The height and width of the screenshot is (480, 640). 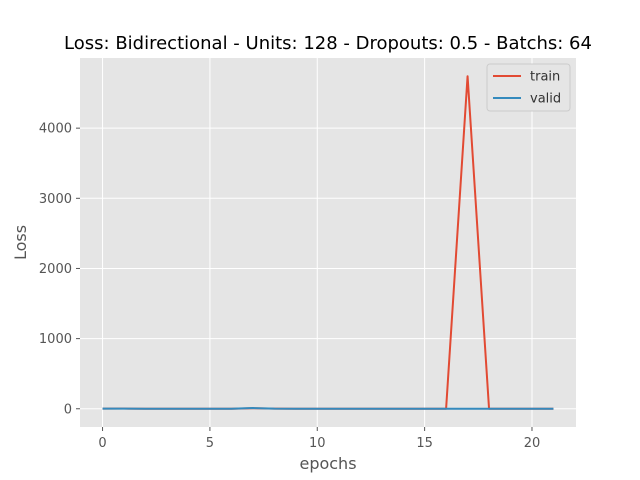 What do you see at coordinates (55, 269) in the screenshot?
I see `y-tick-label: 2000` at bounding box center [55, 269].